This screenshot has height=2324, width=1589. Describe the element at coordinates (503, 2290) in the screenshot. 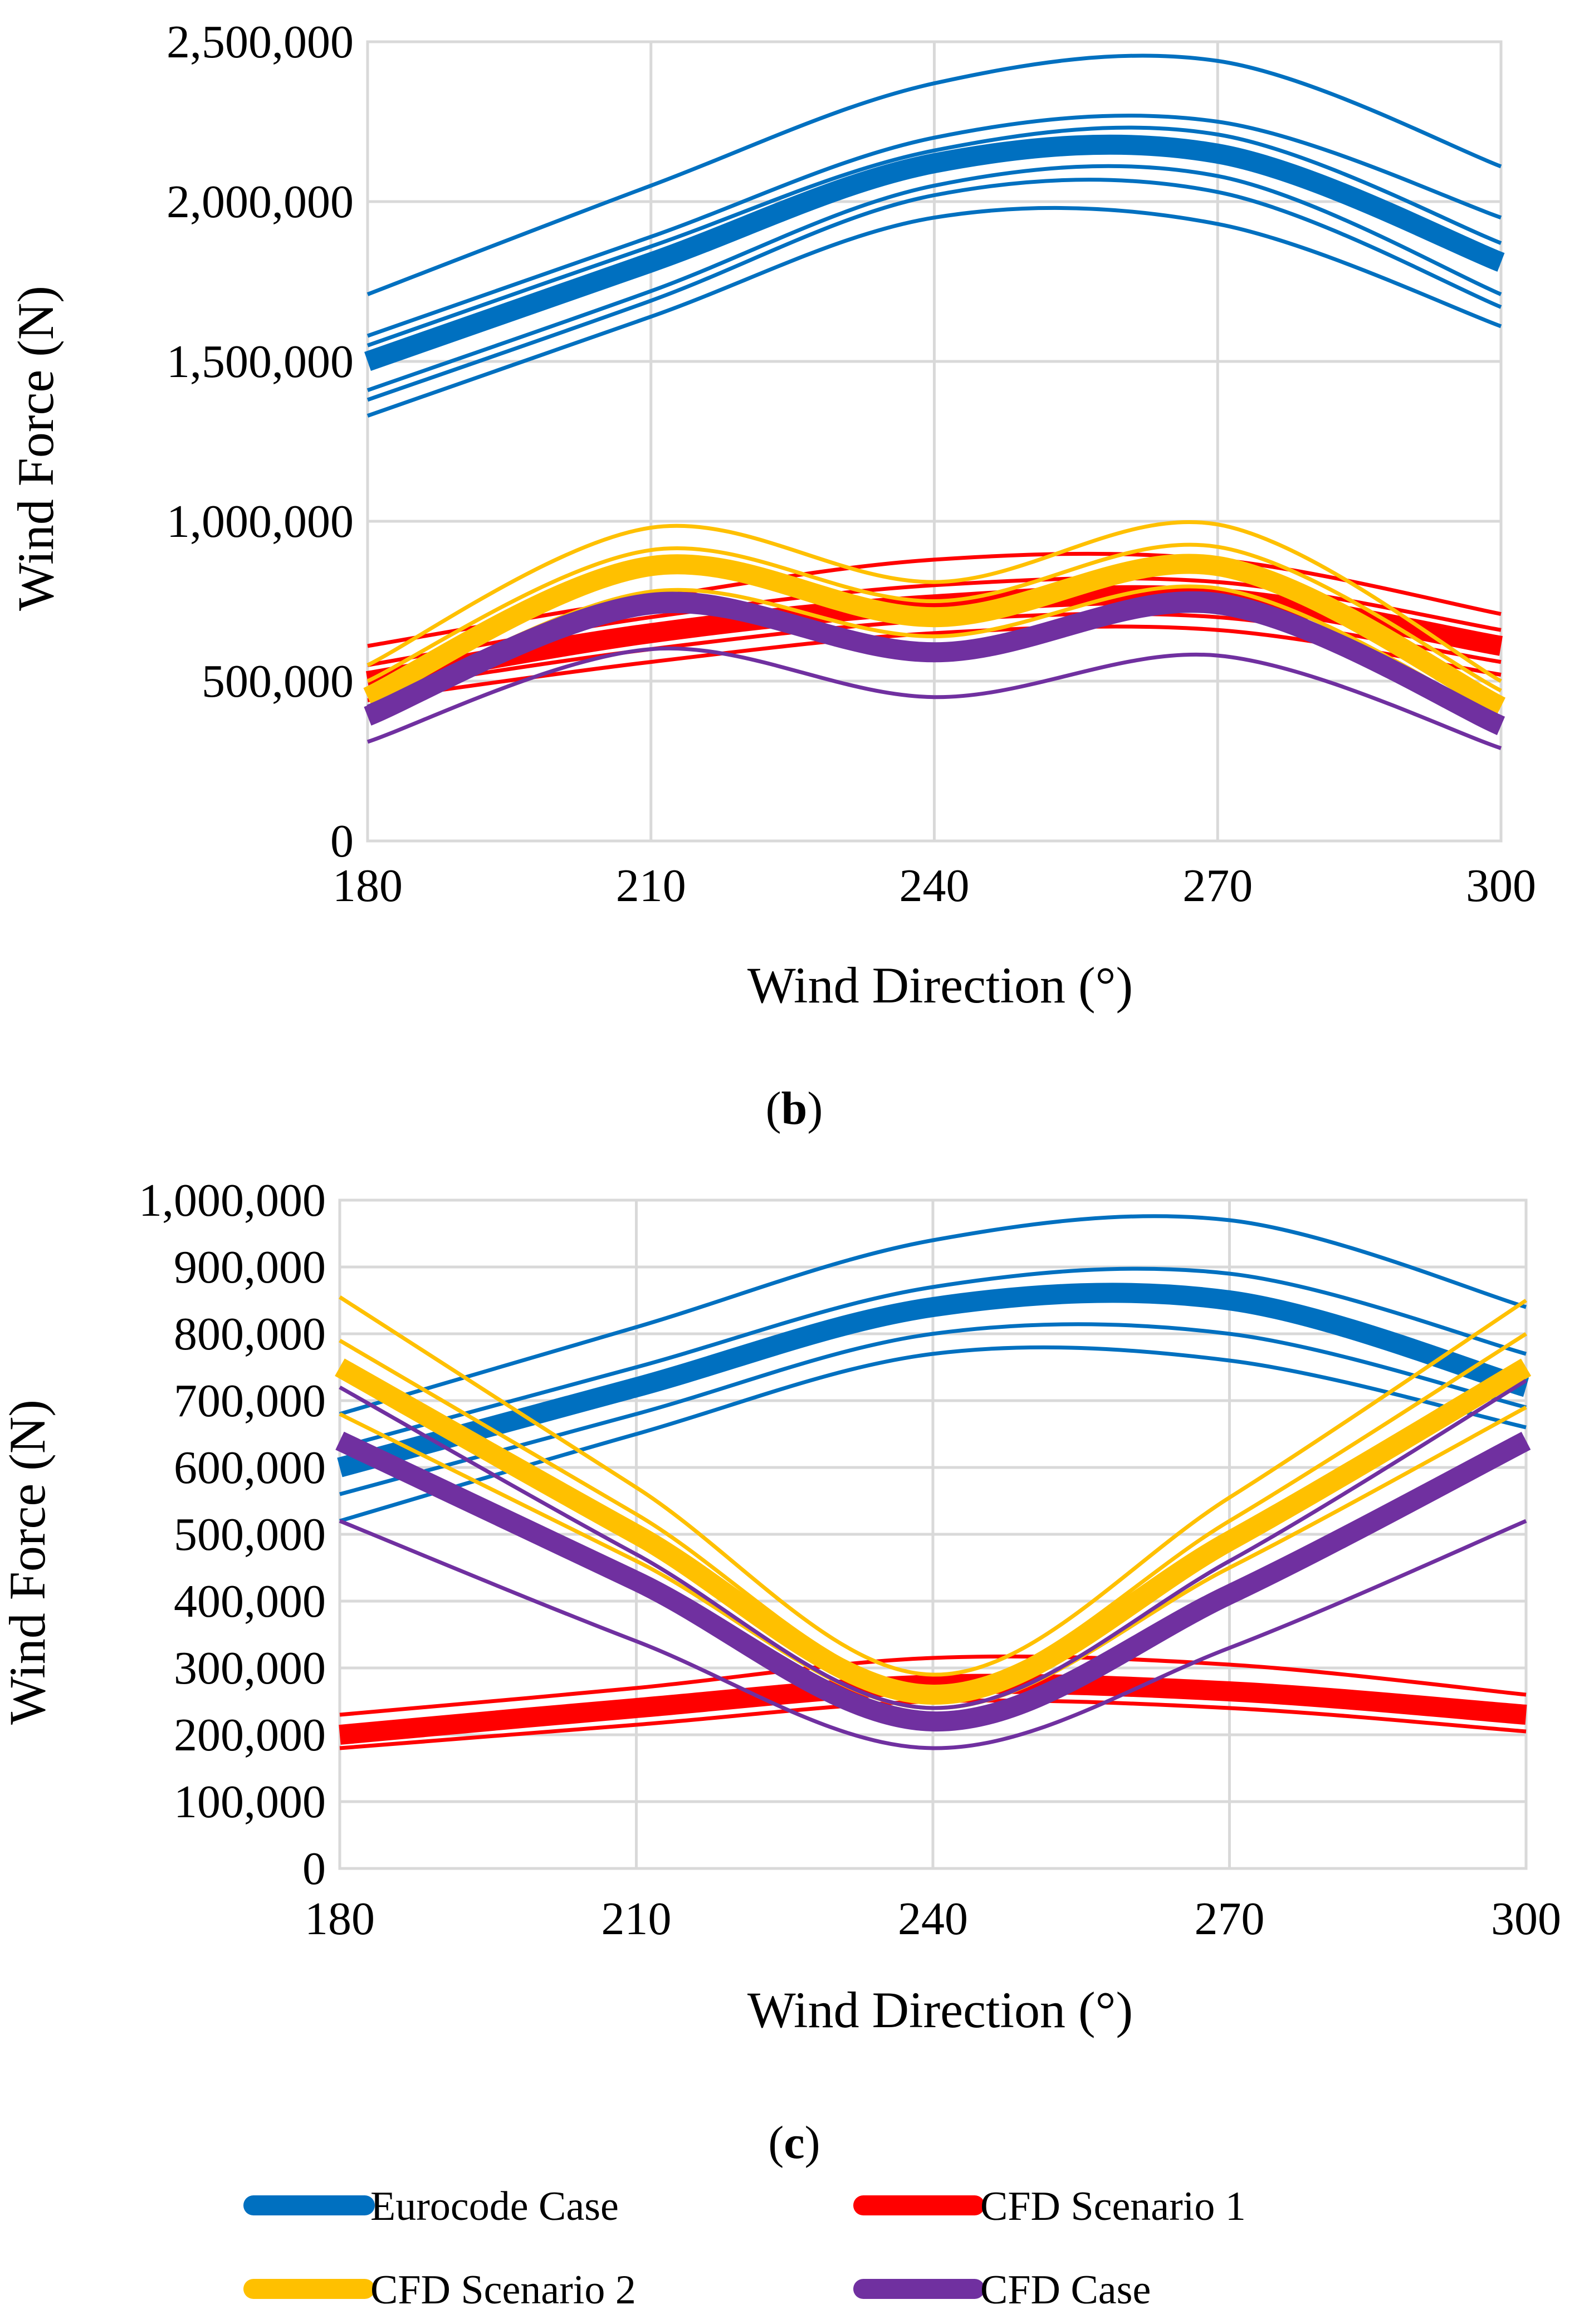

I see `legend-label-cfd-scenario-2: CFD Scenario 2` at that location.